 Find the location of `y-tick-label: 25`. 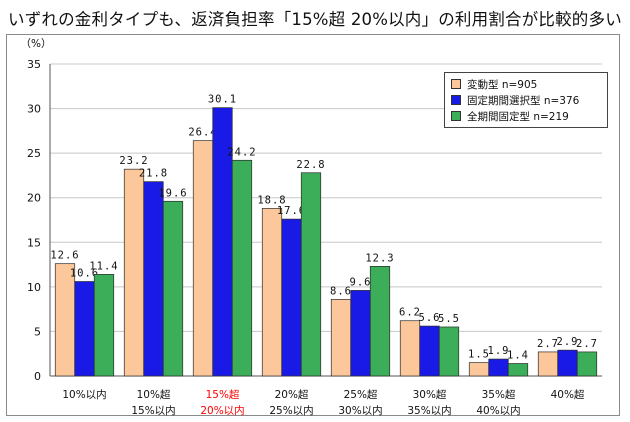

y-tick-label: 25 is located at coordinates (34, 153).